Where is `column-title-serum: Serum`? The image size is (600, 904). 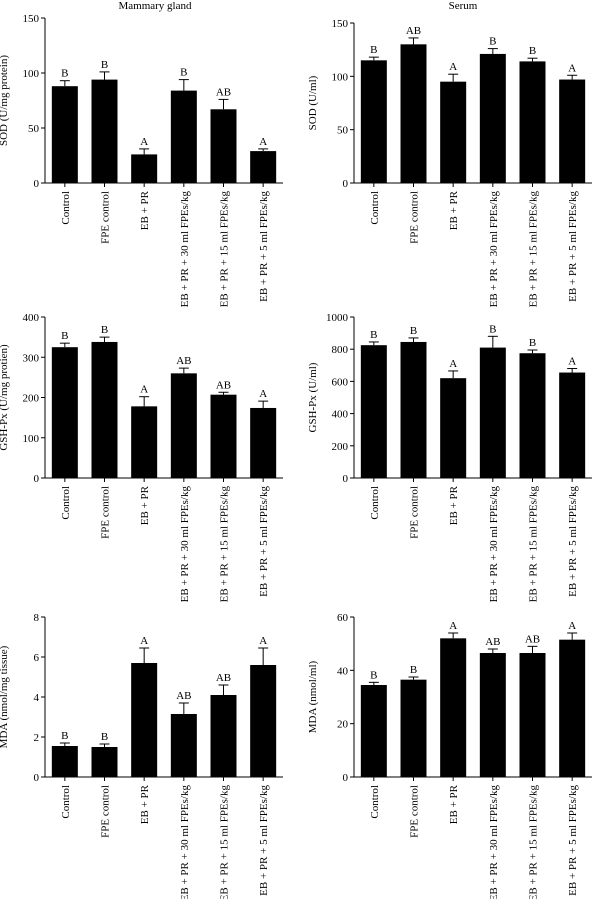
column-title-serum: Serum is located at coordinates (463, 6).